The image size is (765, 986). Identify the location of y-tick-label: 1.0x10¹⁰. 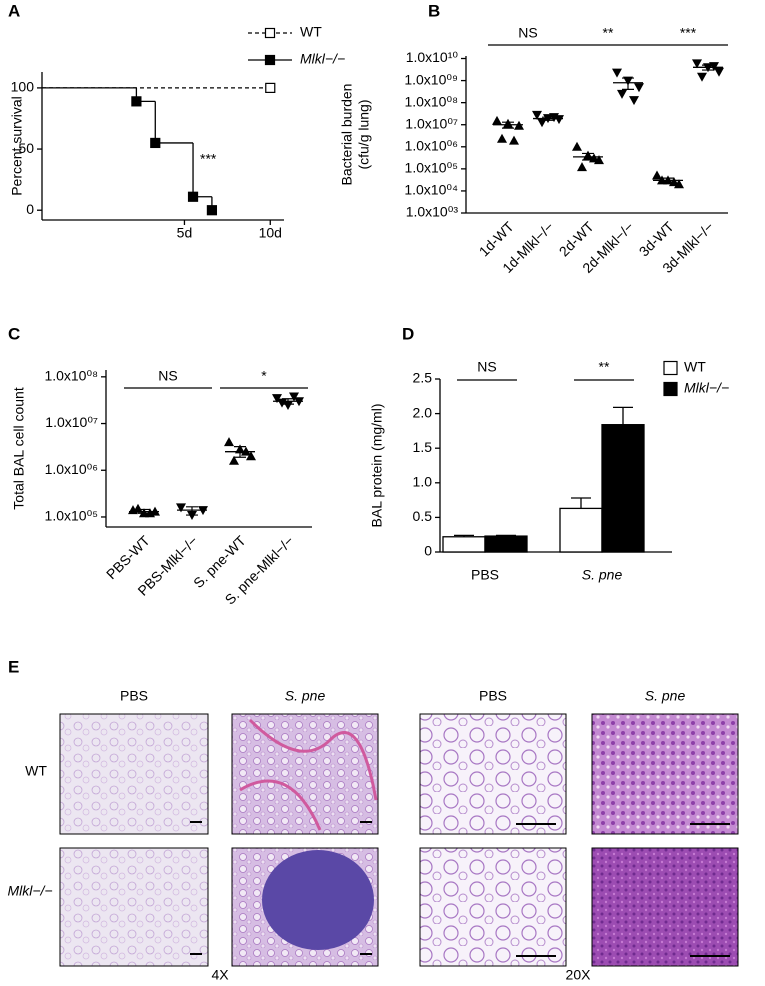
(432, 57).